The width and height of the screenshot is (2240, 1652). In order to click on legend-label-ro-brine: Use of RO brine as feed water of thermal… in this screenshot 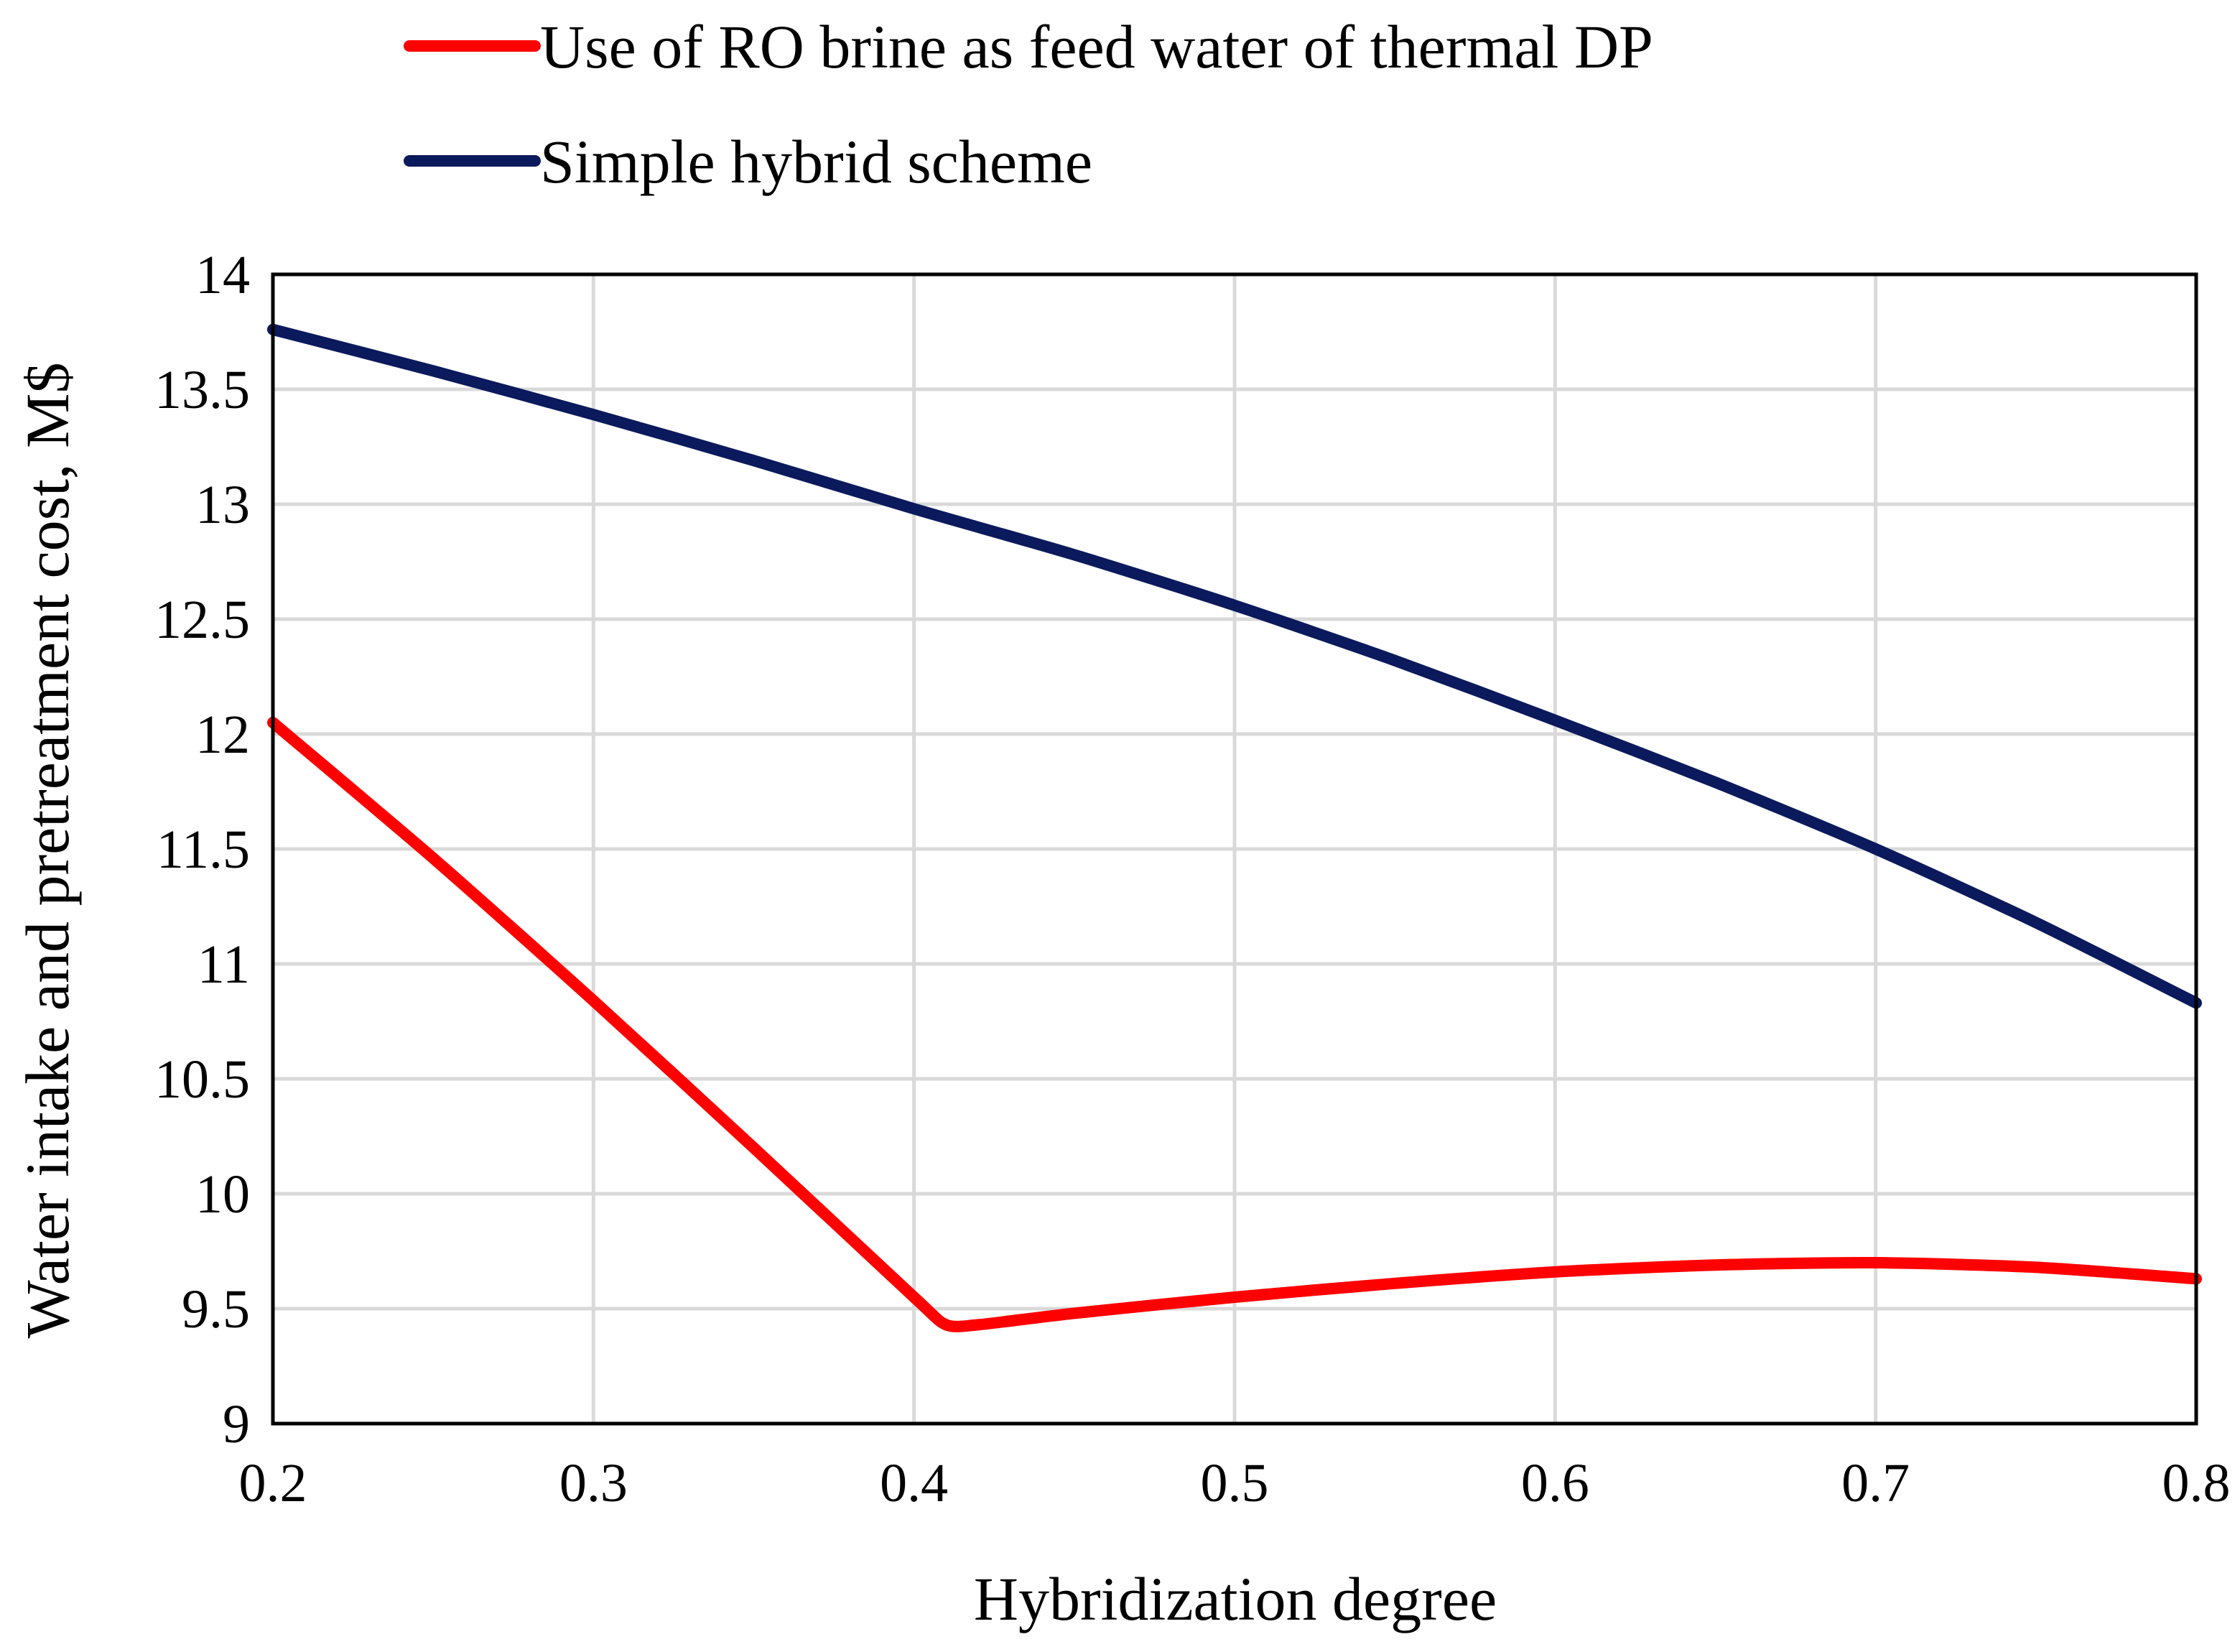, I will do `click(1096, 46)`.